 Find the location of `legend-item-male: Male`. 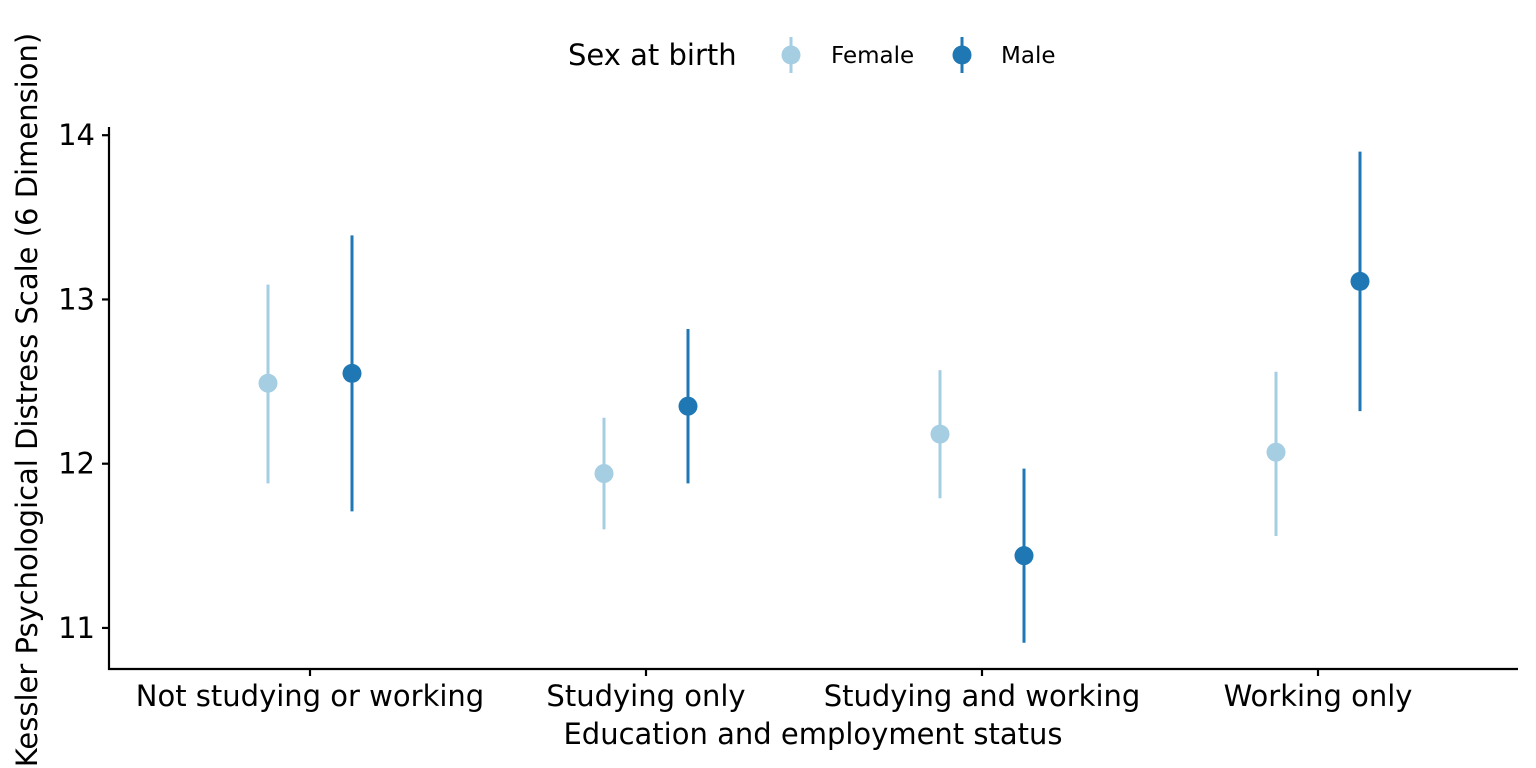

legend-item-male: Male is located at coordinates (1003, 55).